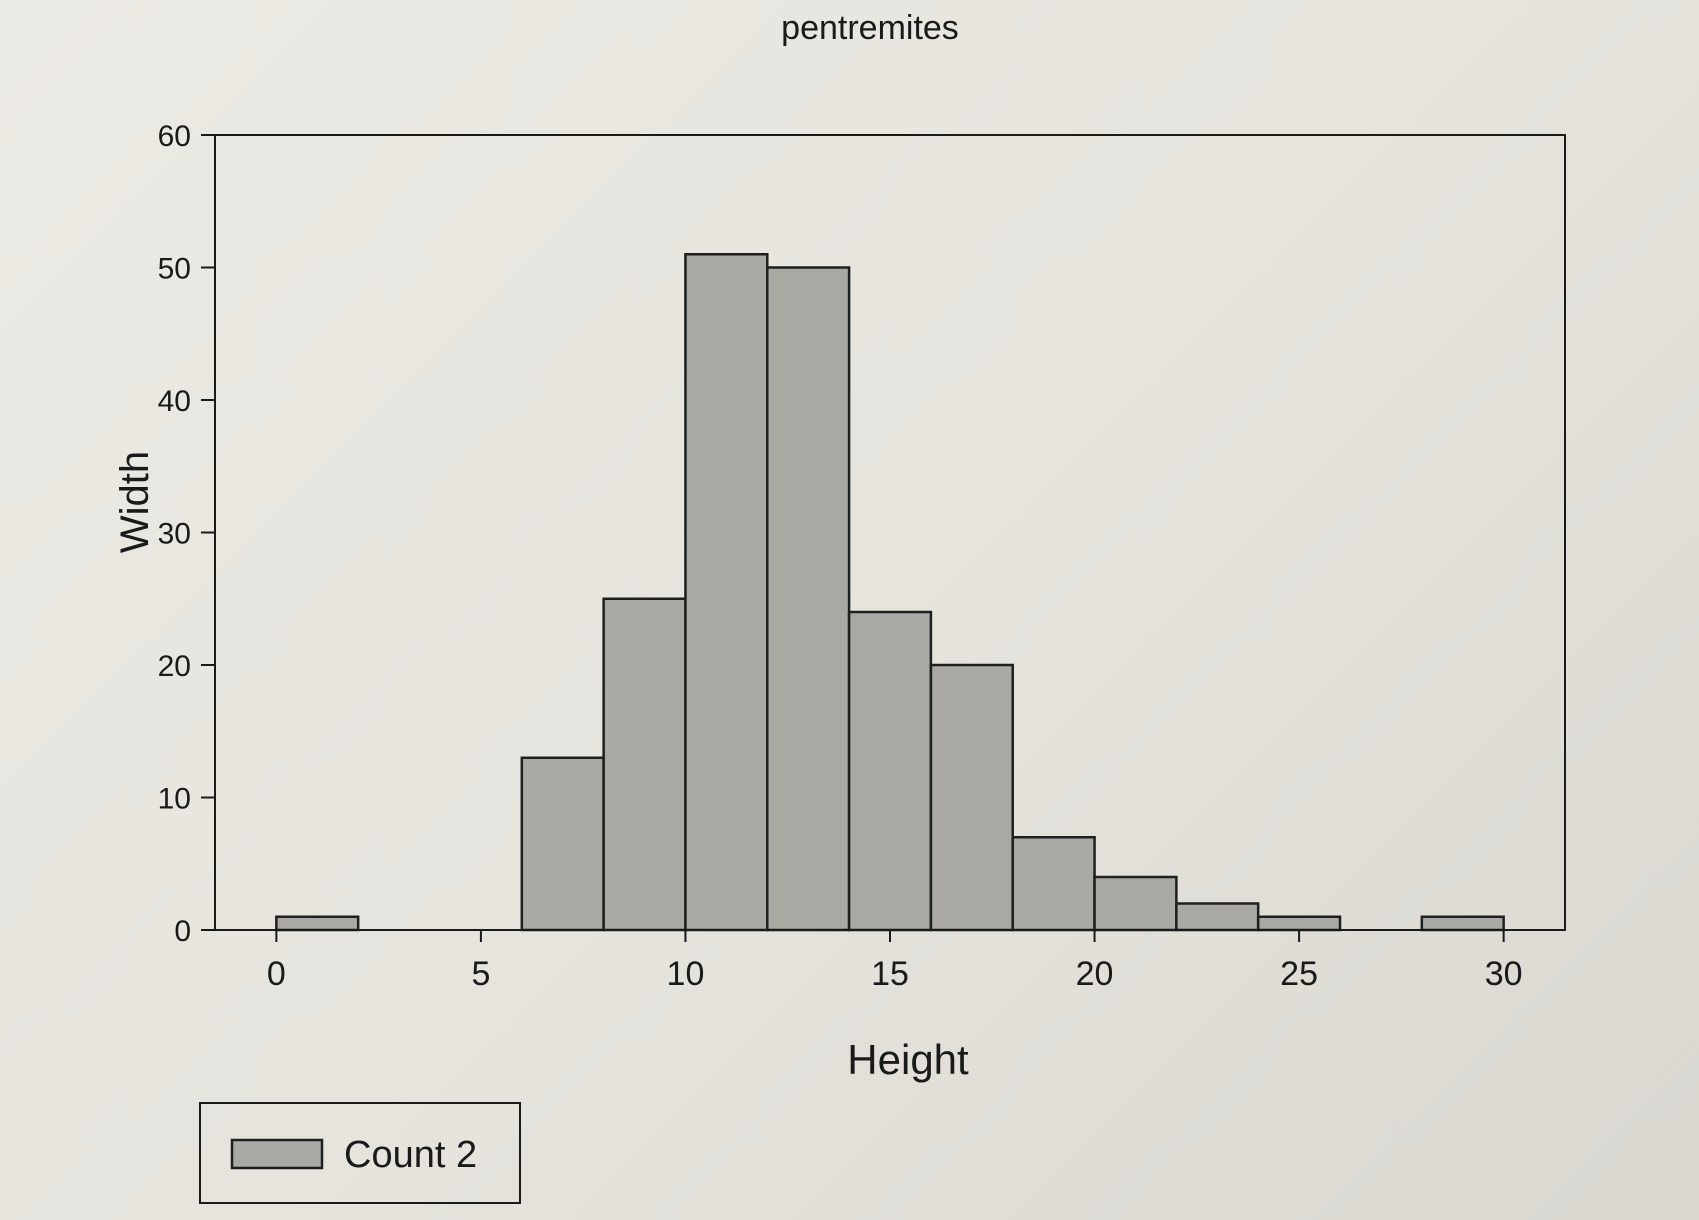 Image resolution: width=1699 pixels, height=1220 pixels. Describe the element at coordinates (174, 799) in the screenshot. I see `y-tick-label: 10` at that location.